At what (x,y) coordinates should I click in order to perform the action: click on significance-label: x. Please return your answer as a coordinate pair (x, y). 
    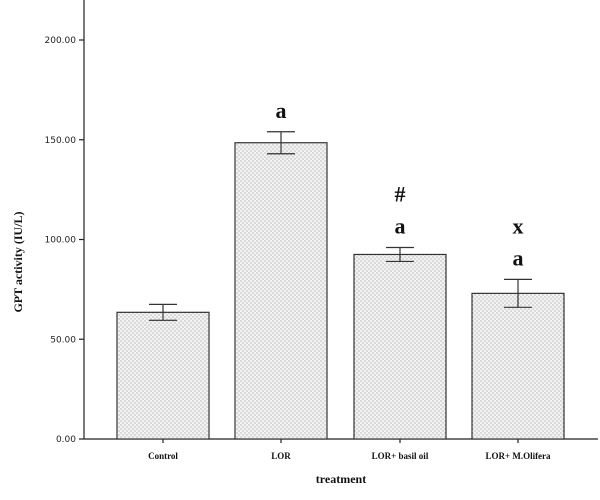
    Looking at the image, I should click on (518, 225).